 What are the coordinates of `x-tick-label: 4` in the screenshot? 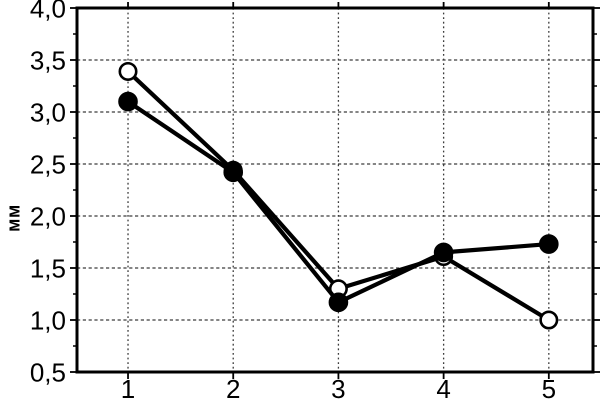 It's located at (443, 387).